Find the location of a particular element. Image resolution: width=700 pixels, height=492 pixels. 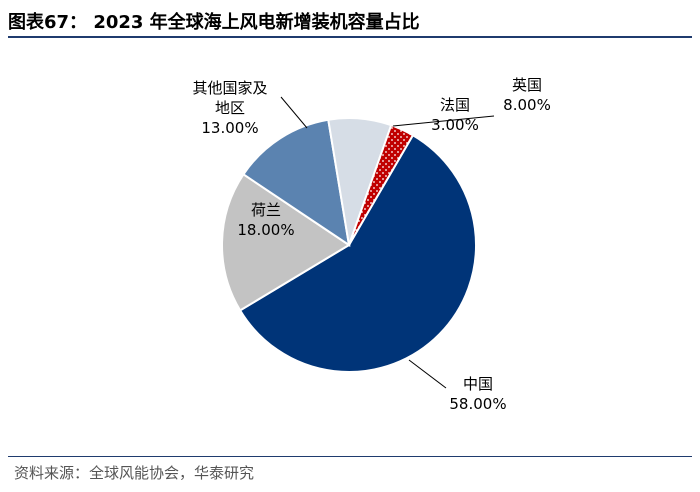

slice-label-中国: 中国 58.00% is located at coordinates (477, 394).